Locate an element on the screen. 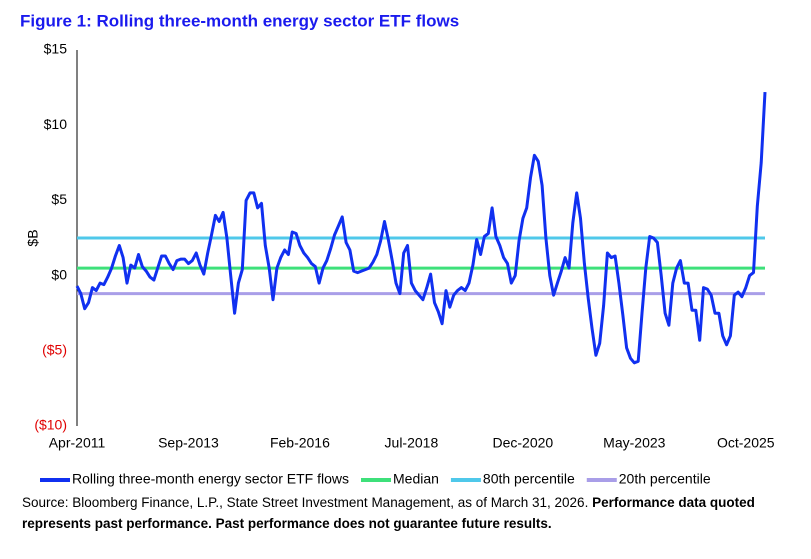  y-axis-label: $B is located at coordinates (33, 237).